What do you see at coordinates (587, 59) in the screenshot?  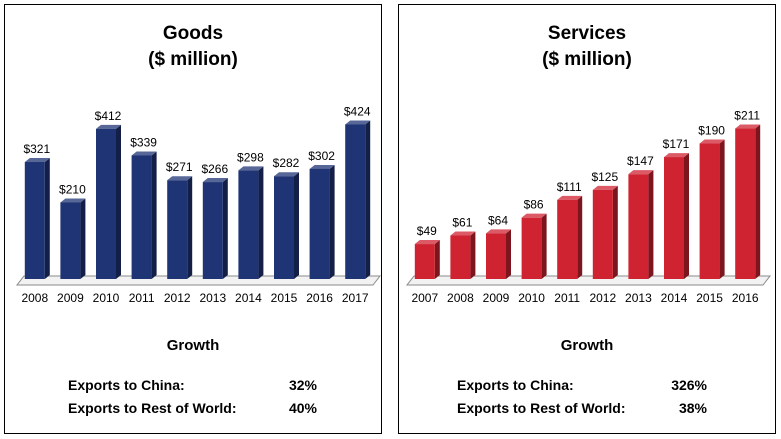 I see `services-chart-subtitle: ($ million)` at bounding box center [587, 59].